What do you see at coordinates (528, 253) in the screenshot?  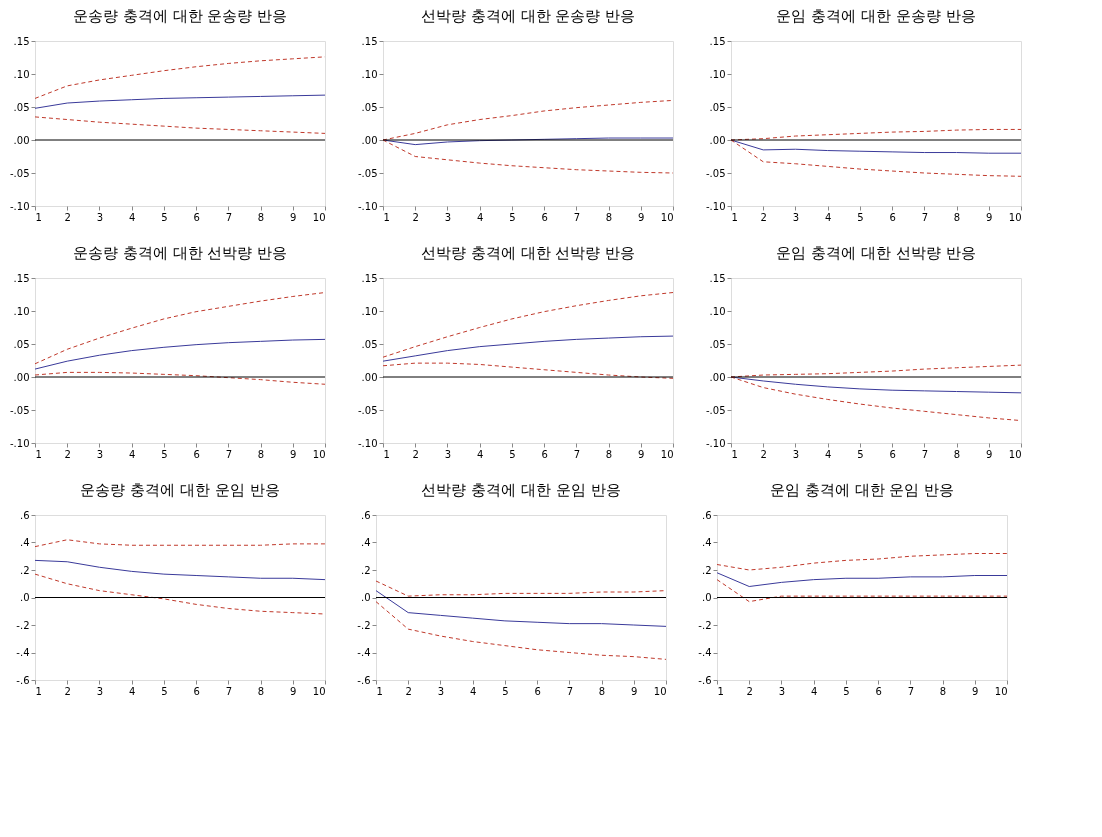 I see `chart-title: 선박량 충격에 대한 선박량 반응` at bounding box center [528, 253].